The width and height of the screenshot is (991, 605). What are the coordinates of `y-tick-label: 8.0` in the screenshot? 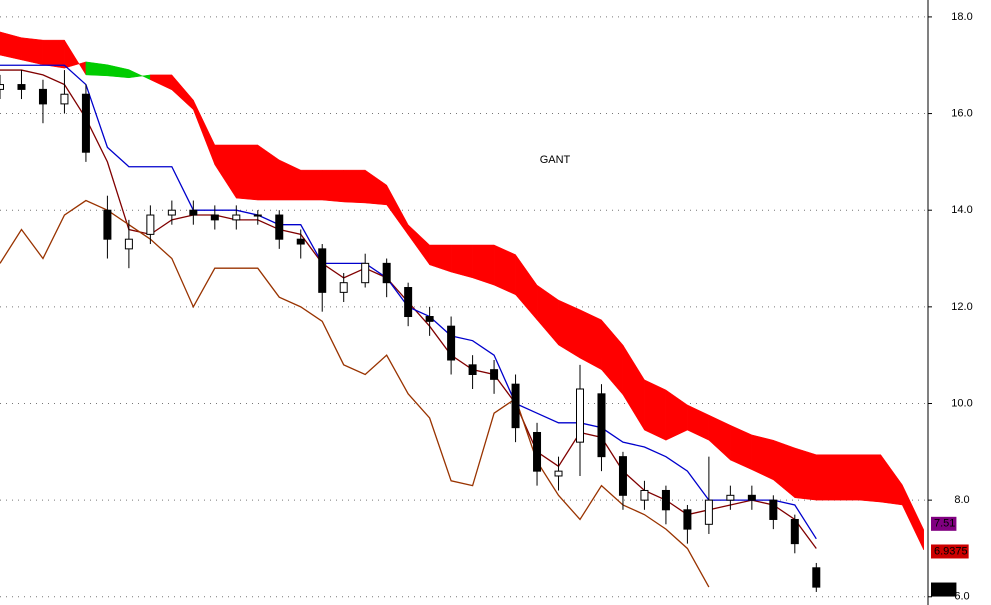 It's located at (961, 500).